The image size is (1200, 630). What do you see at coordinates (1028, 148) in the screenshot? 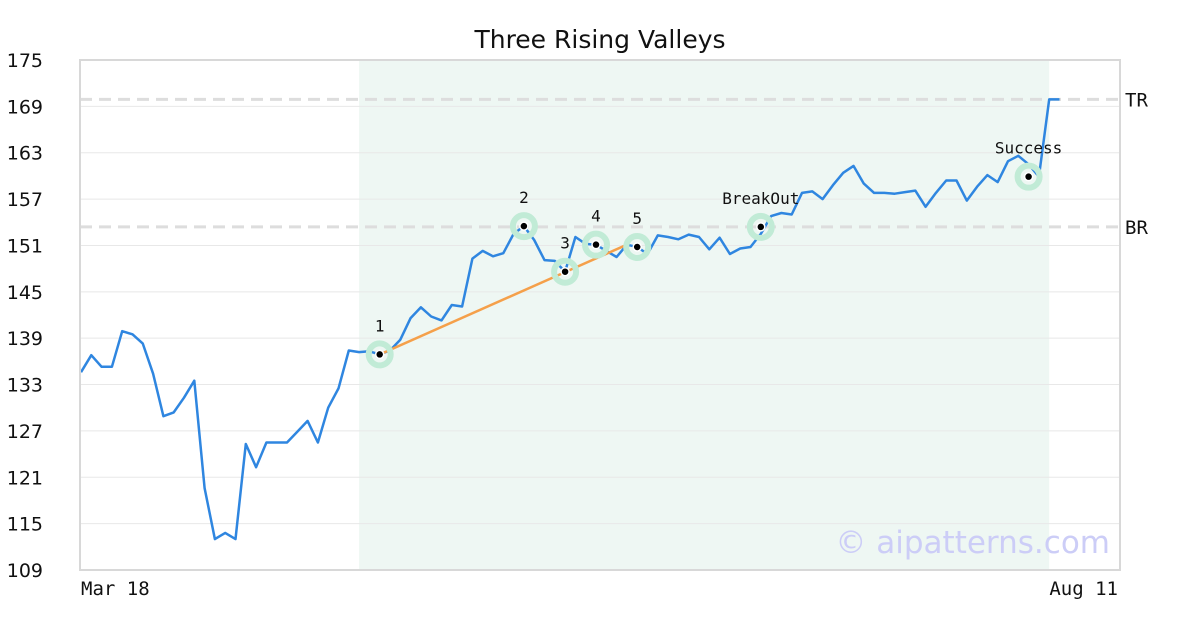
I see `point-label-success: Success` at bounding box center [1028, 148].